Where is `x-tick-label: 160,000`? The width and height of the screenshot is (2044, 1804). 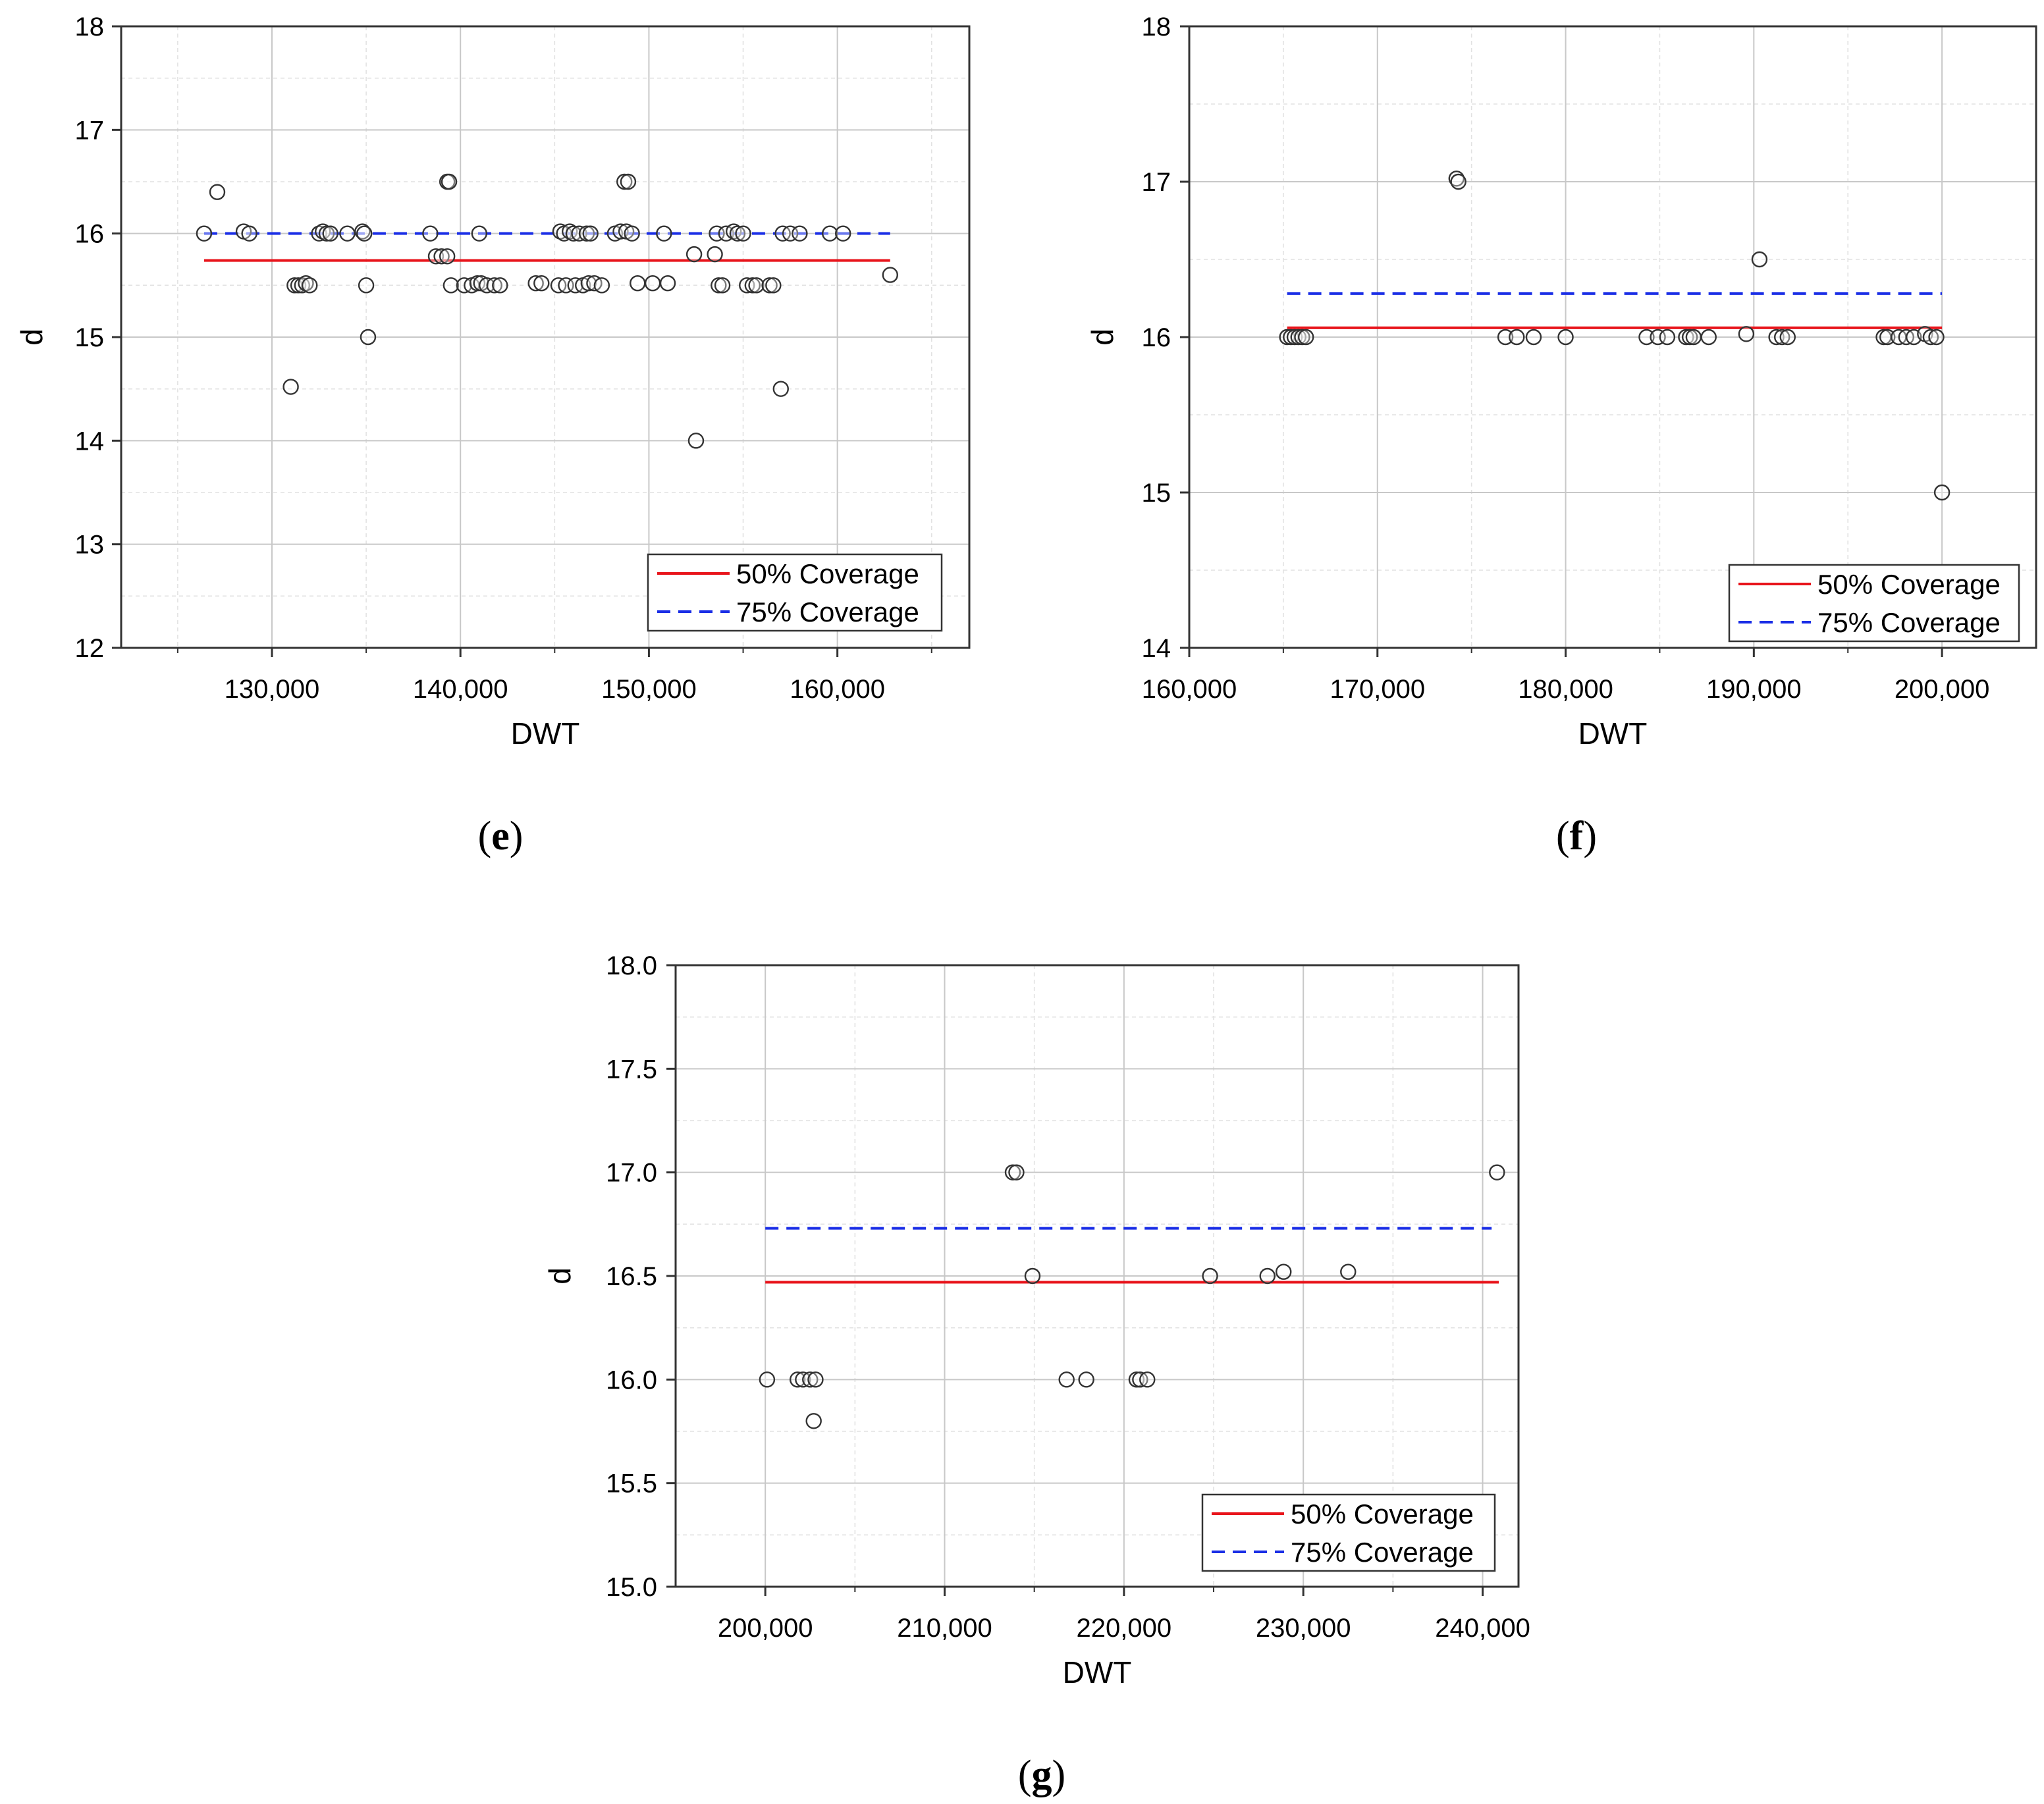
x-tick-label: 160,000 is located at coordinates (1189, 689).